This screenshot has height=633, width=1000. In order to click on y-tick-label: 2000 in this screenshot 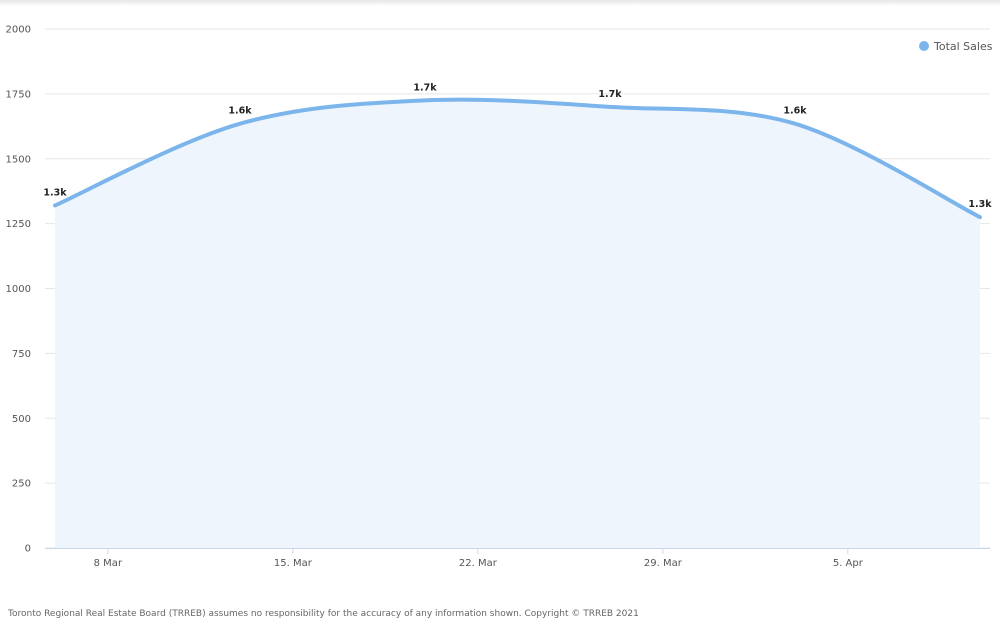, I will do `click(18, 30)`.